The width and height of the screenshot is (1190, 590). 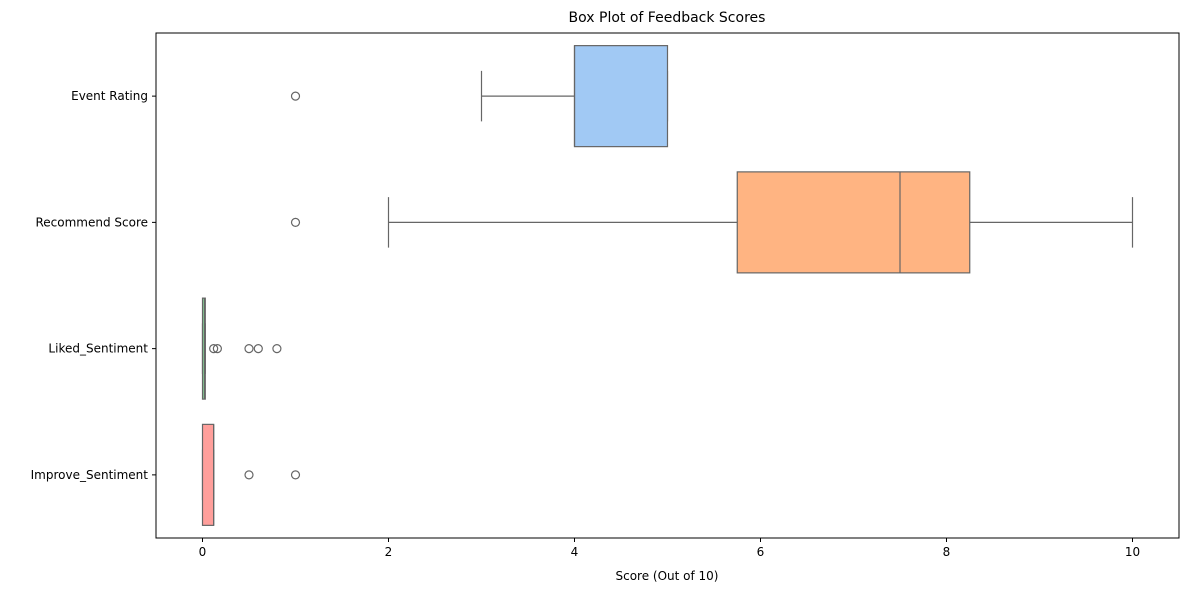 I want to click on x-tick-label: 2, so click(x=389, y=552).